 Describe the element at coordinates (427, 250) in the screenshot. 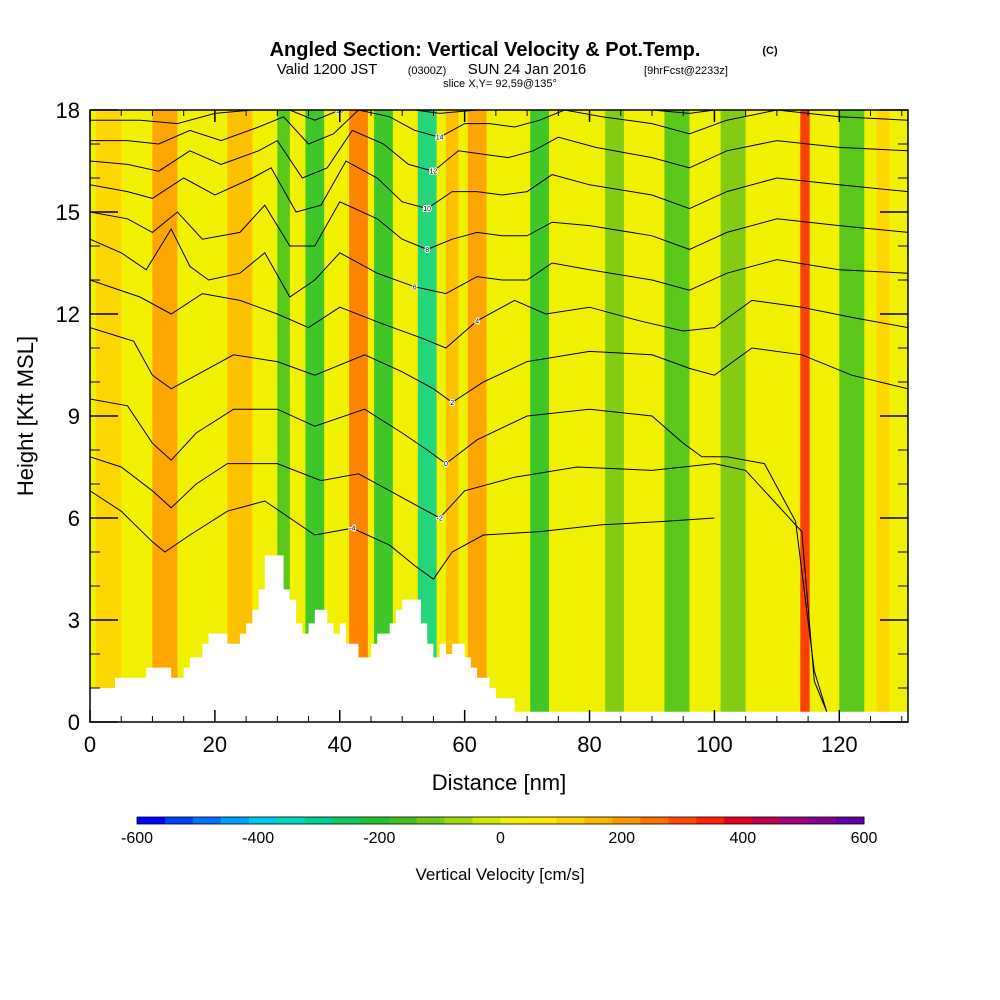

I see `isentrope-label: 8` at that location.